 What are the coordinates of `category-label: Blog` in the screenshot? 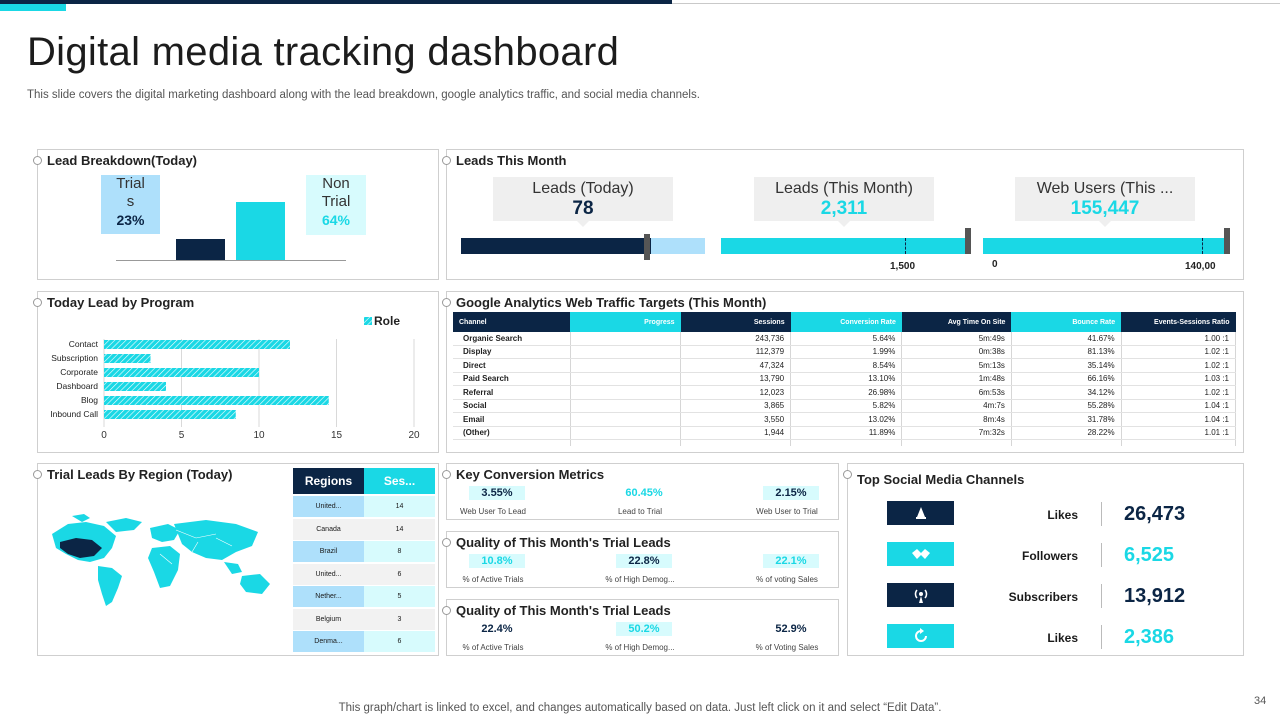 It's located at (89, 400).